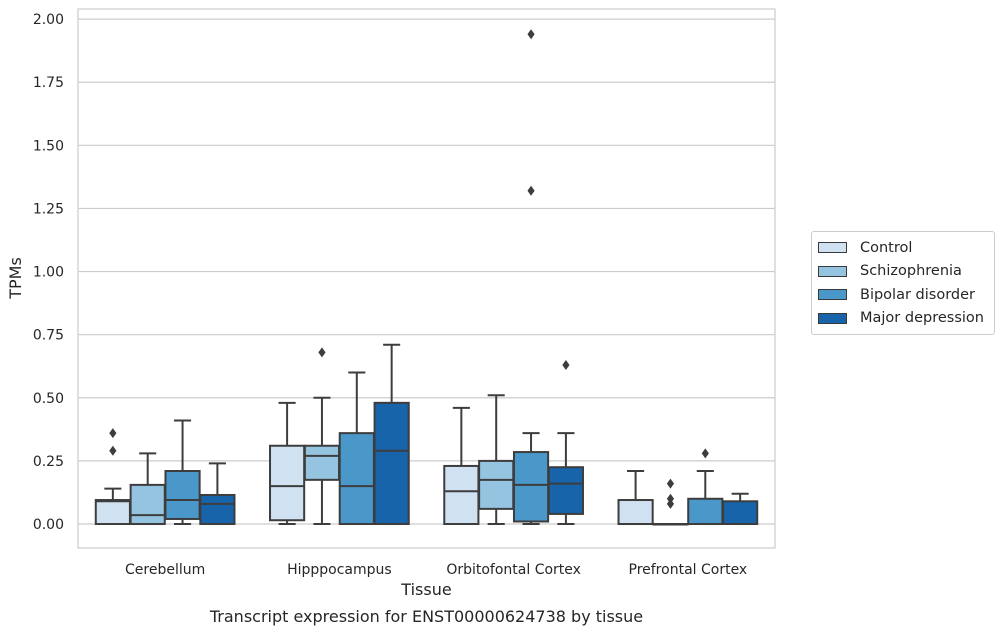 Image resolution: width=1007 pixels, height=634 pixels. I want to click on legend-item: Schizophrenia, so click(903, 272).